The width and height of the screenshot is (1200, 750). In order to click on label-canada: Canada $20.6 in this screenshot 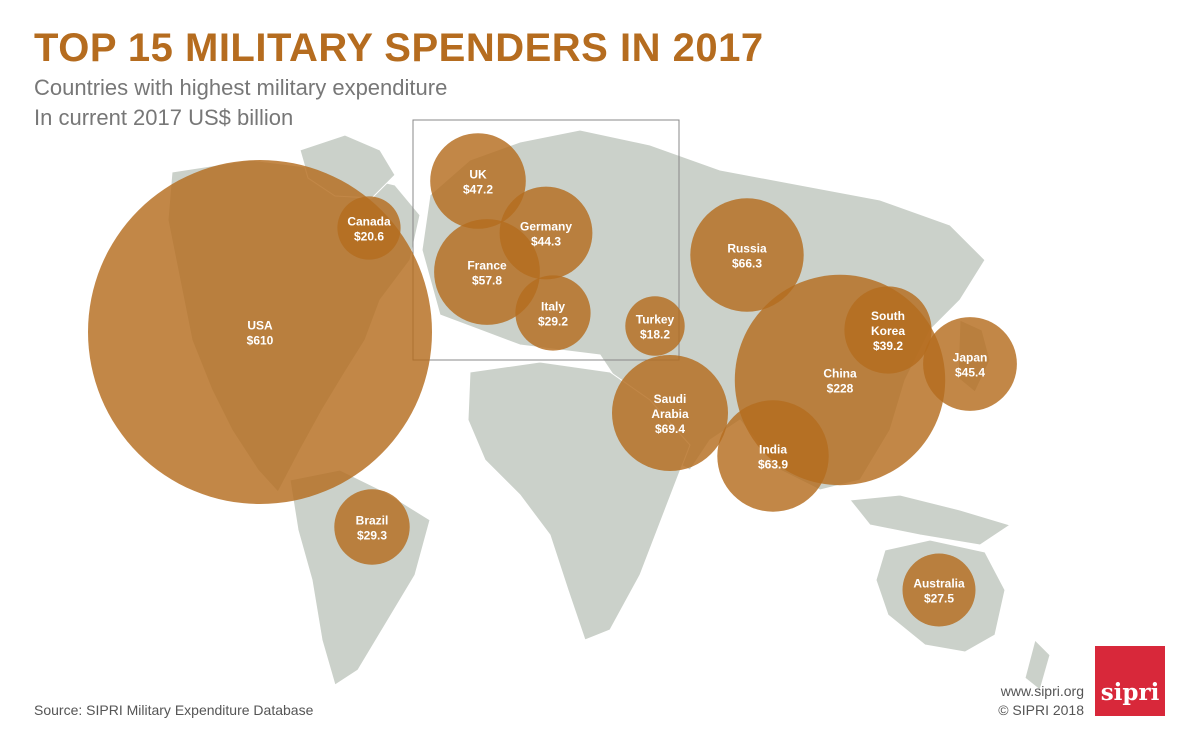, I will do `click(369, 229)`.